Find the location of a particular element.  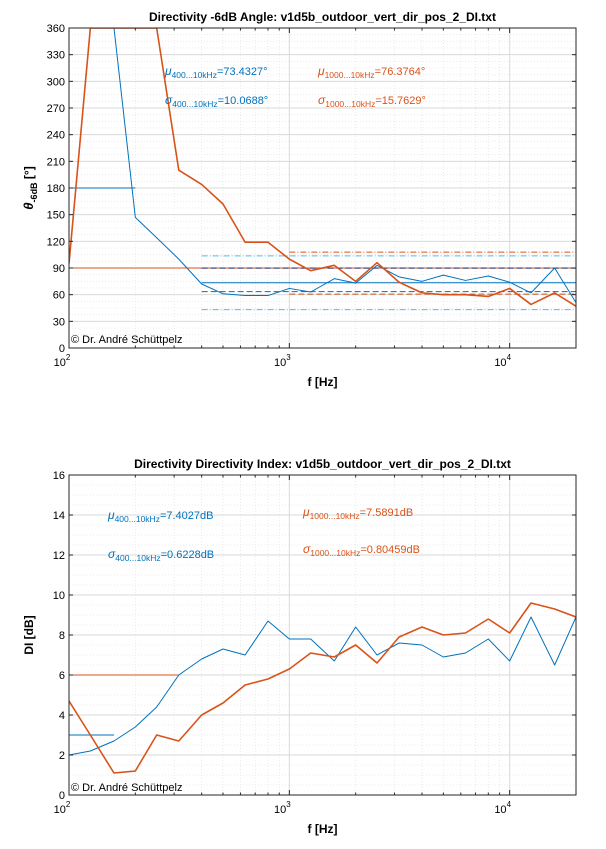

y-tick-label: 14 is located at coordinates (59, 516).